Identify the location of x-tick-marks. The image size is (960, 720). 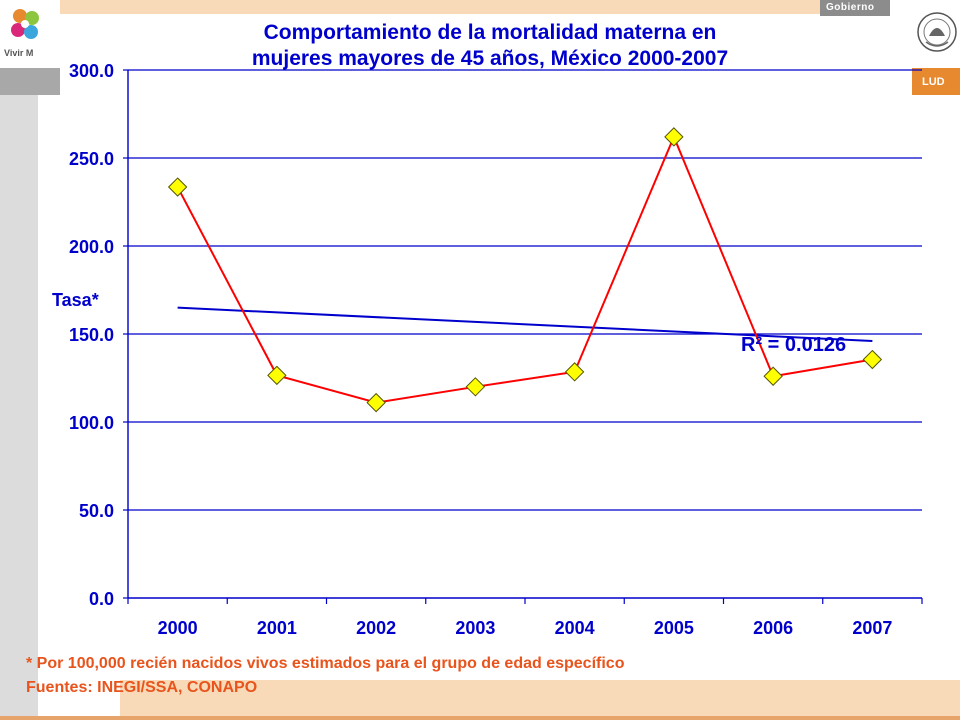
(525, 601).